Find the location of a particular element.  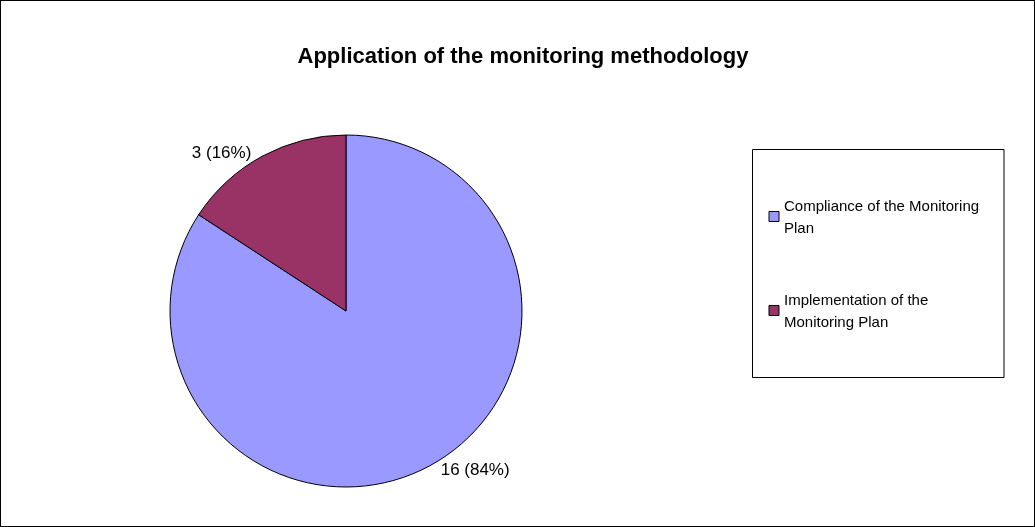

legend-label: Compliance of the Monitoring Plan is located at coordinates (884, 216).